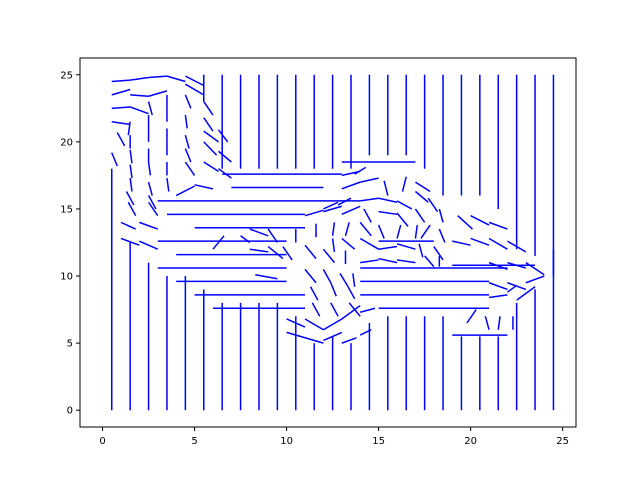 This screenshot has height=480, width=640. Describe the element at coordinates (70, 344) in the screenshot. I see `y-tick-label-5: 5` at that location.